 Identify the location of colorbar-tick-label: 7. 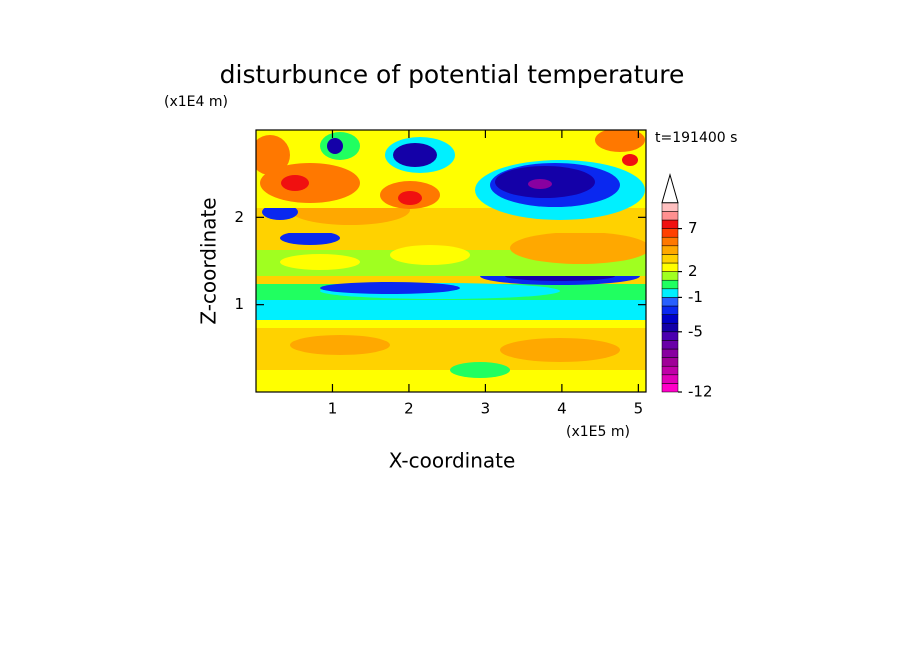
(693, 228).